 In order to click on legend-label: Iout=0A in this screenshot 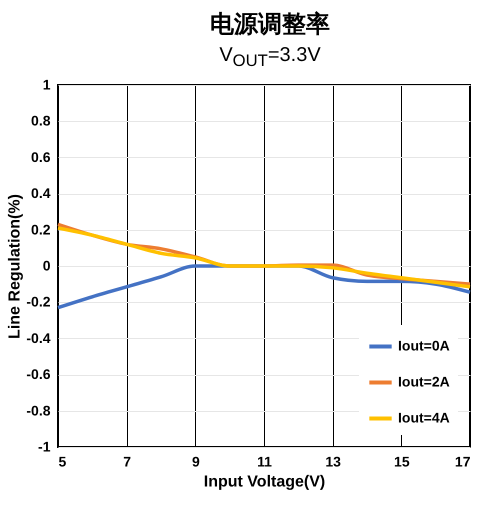, I will do `click(424, 346)`.